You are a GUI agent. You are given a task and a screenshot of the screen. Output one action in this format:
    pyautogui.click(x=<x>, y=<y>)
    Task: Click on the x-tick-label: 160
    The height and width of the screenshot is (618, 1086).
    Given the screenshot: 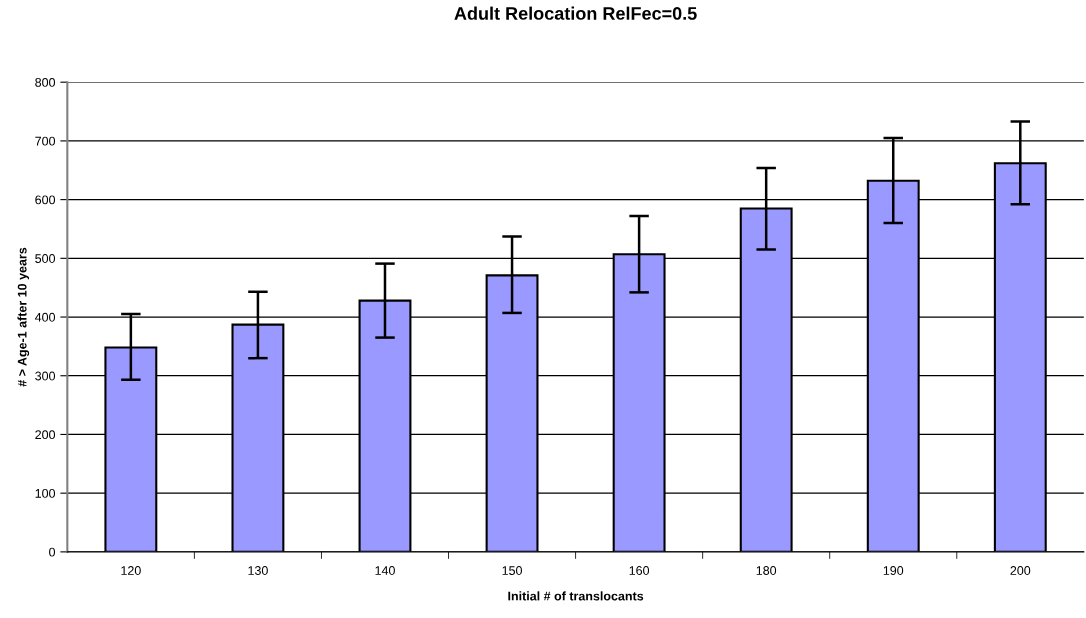 What is the action you would take?
    pyautogui.click(x=639, y=570)
    